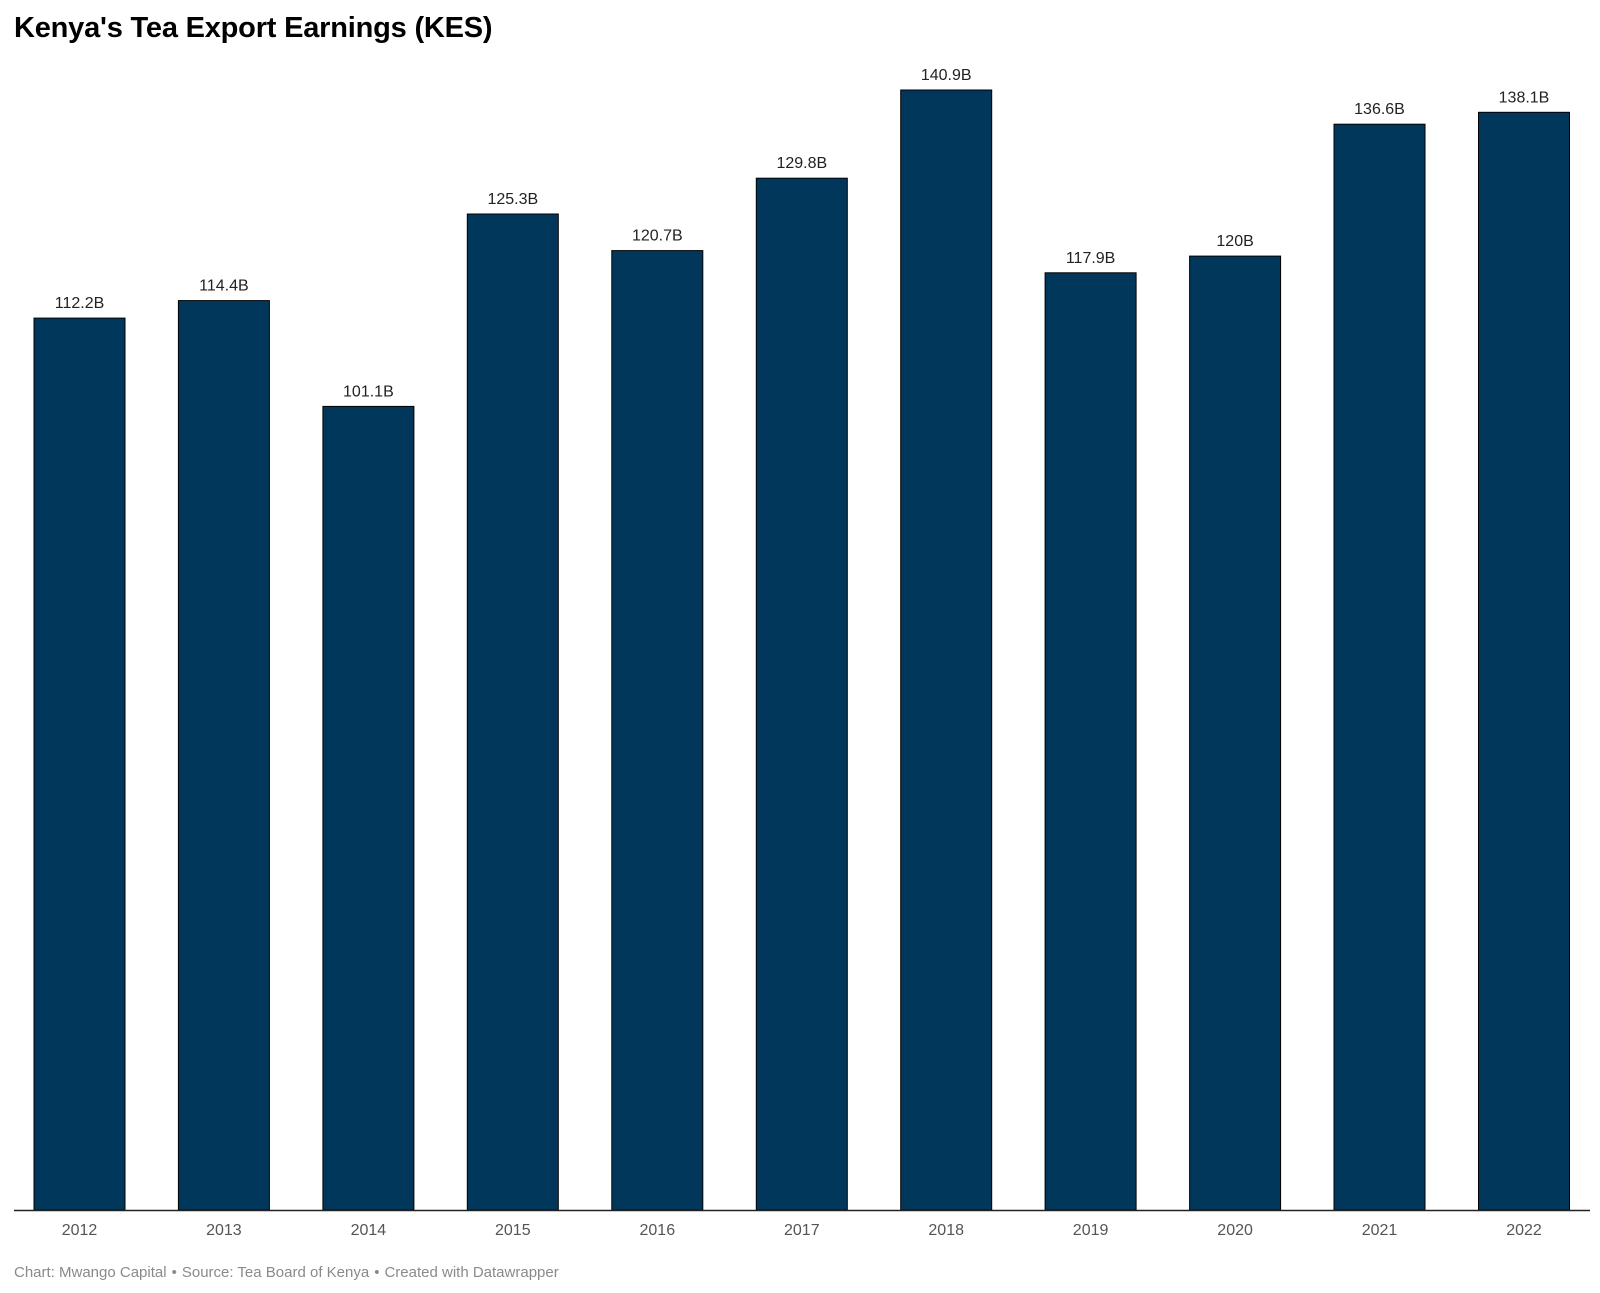  I want to click on bar-2021, so click(1379, 667).